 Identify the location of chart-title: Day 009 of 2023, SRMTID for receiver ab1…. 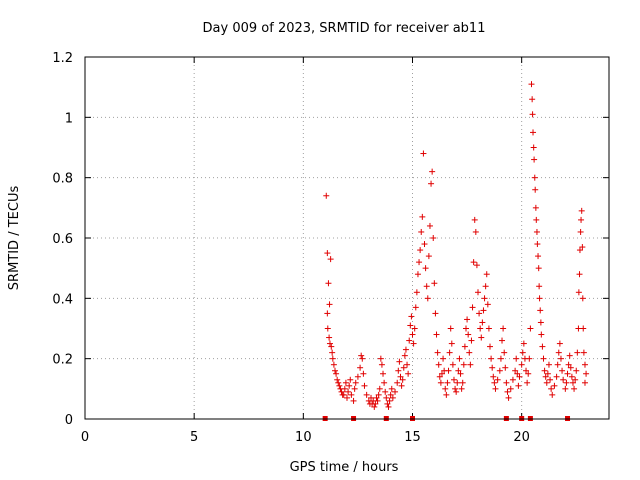
(344, 28).